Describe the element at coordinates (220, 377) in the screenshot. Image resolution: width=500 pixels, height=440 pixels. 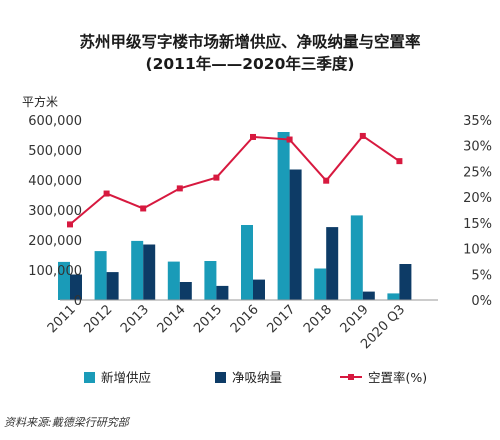
I see `legend-swatch-absorption` at that location.